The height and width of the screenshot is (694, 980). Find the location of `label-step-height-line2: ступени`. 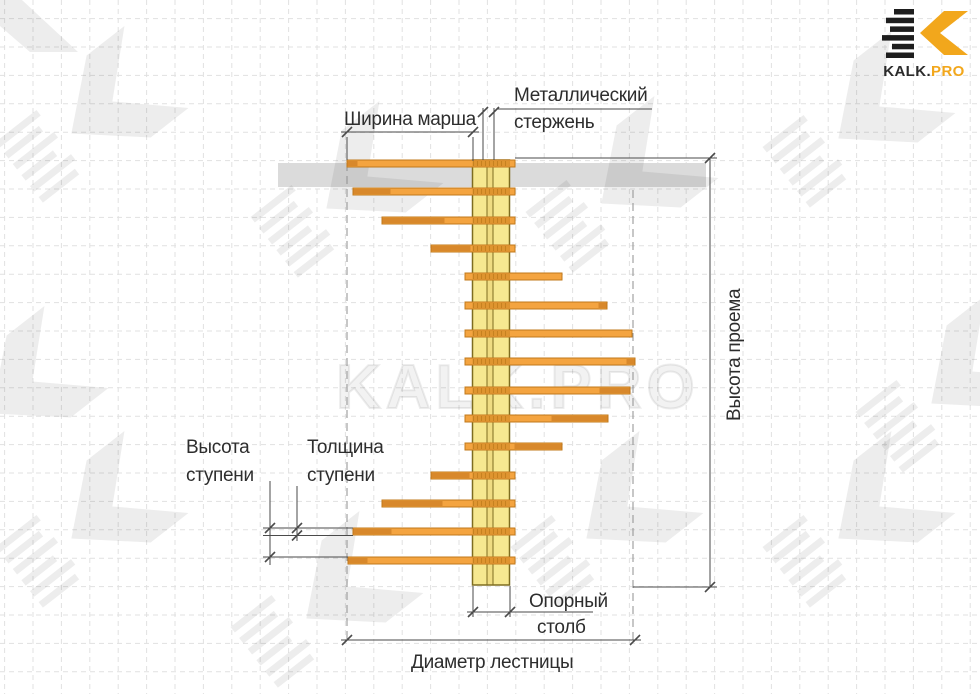

label-step-height-line2: ступени is located at coordinates (220, 475).